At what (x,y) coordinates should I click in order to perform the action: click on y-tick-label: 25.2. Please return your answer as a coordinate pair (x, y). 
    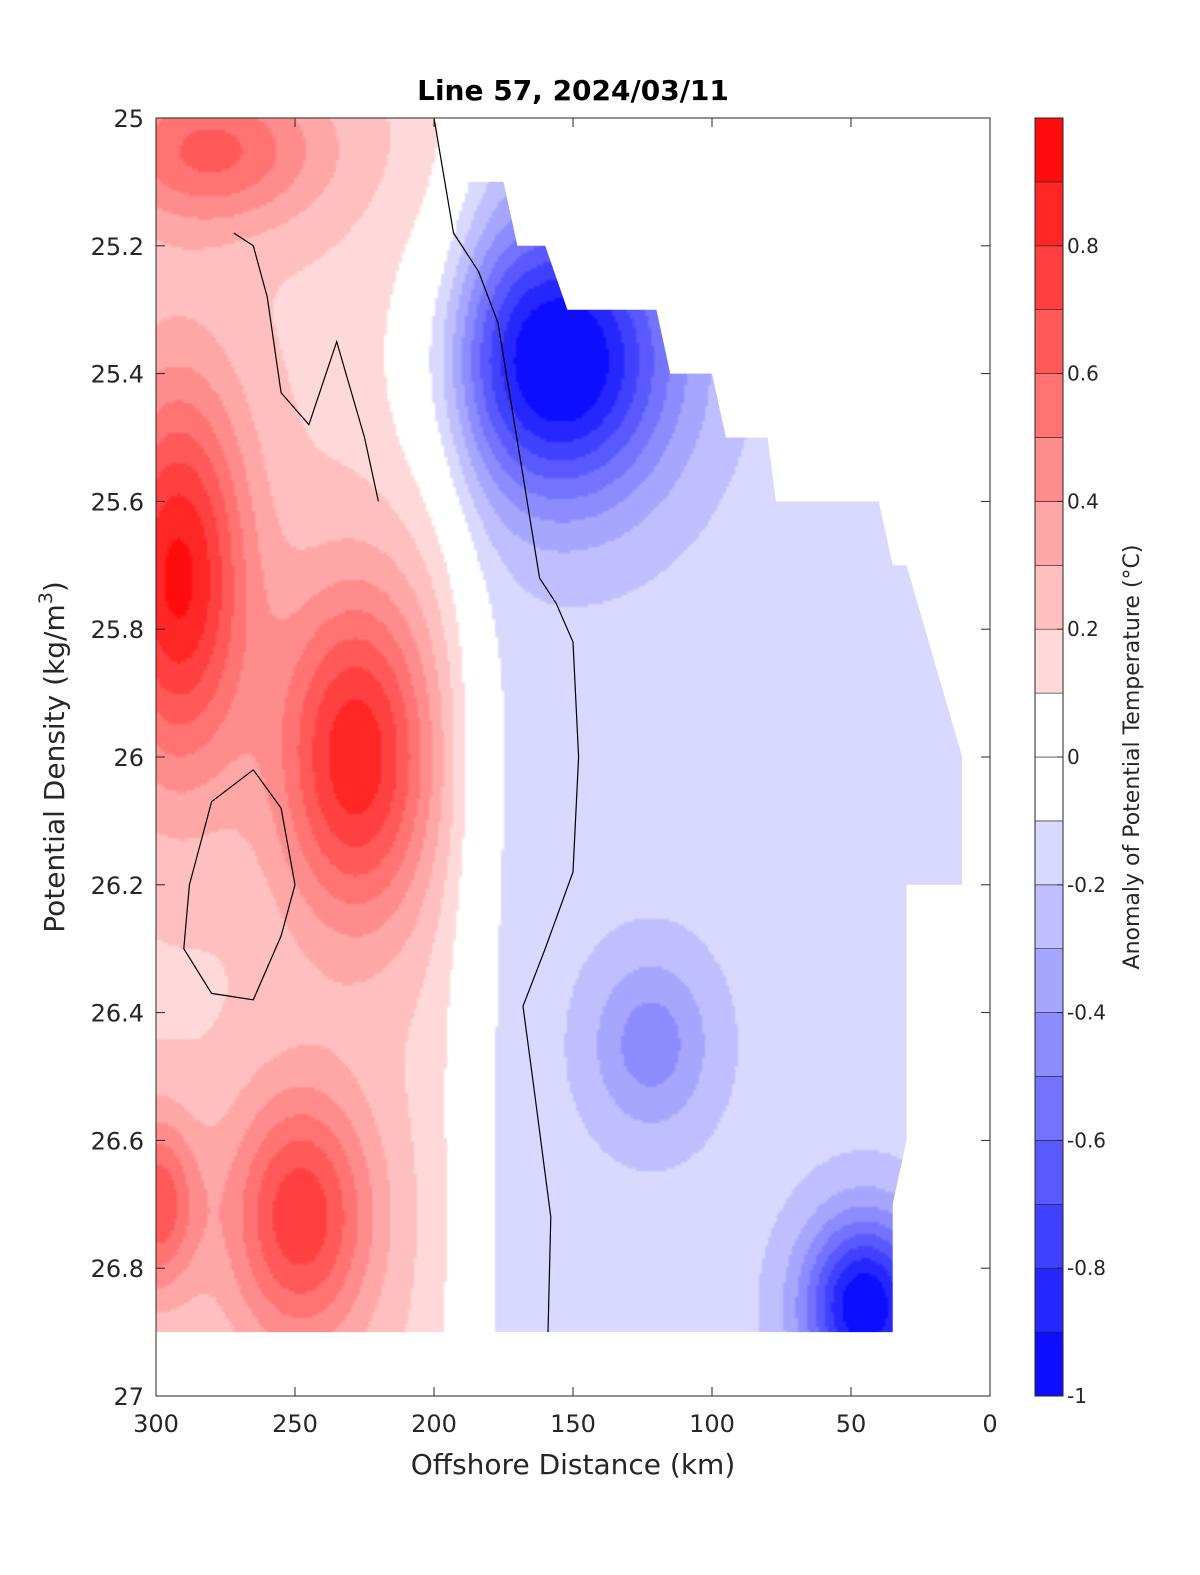
    Looking at the image, I should click on (117, 247).